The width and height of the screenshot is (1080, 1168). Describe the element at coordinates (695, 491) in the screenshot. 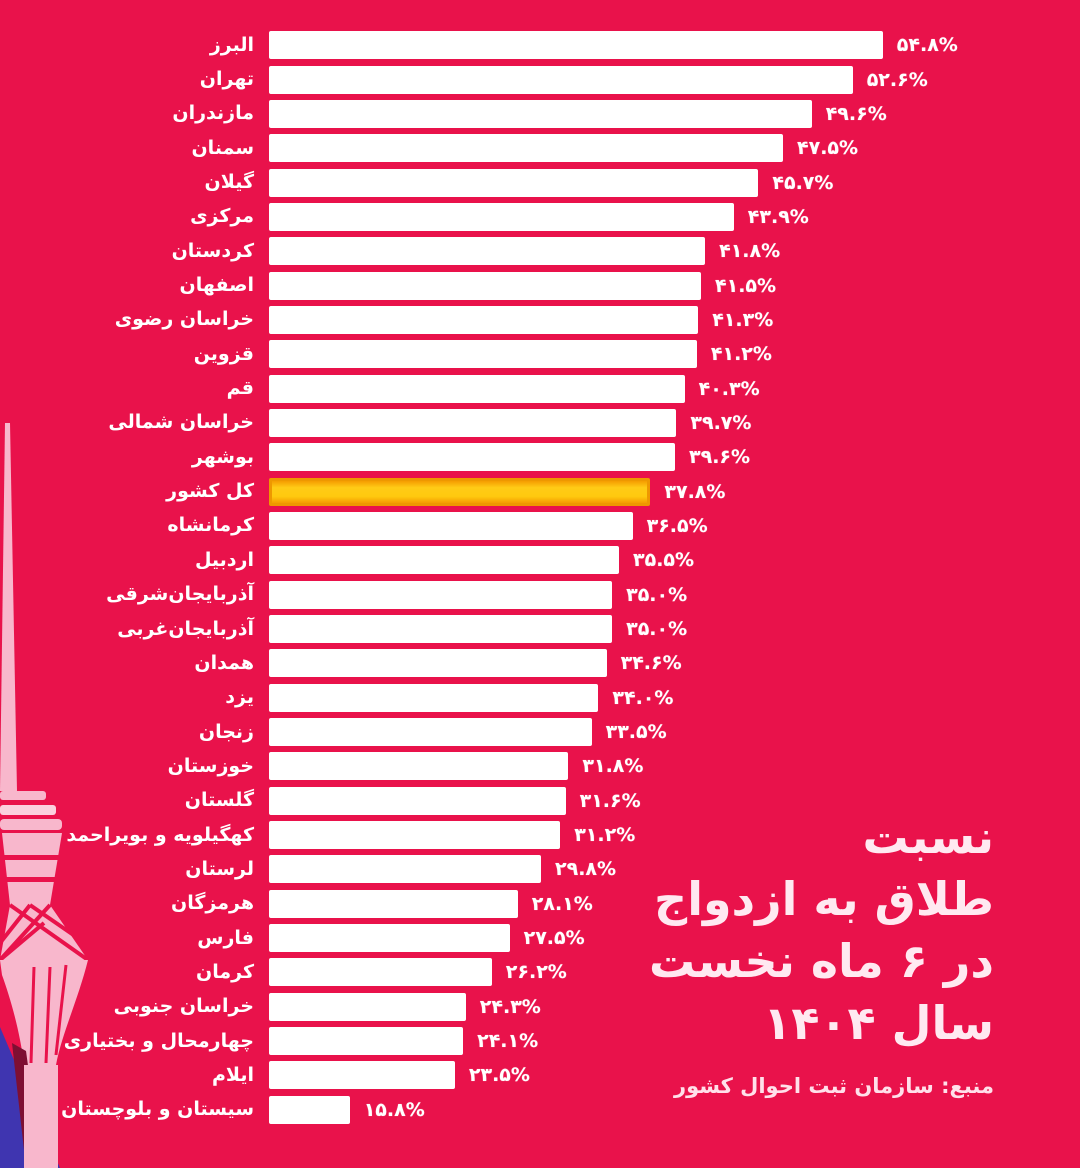

I see `value-label: ۳۷.۸%` at that location.